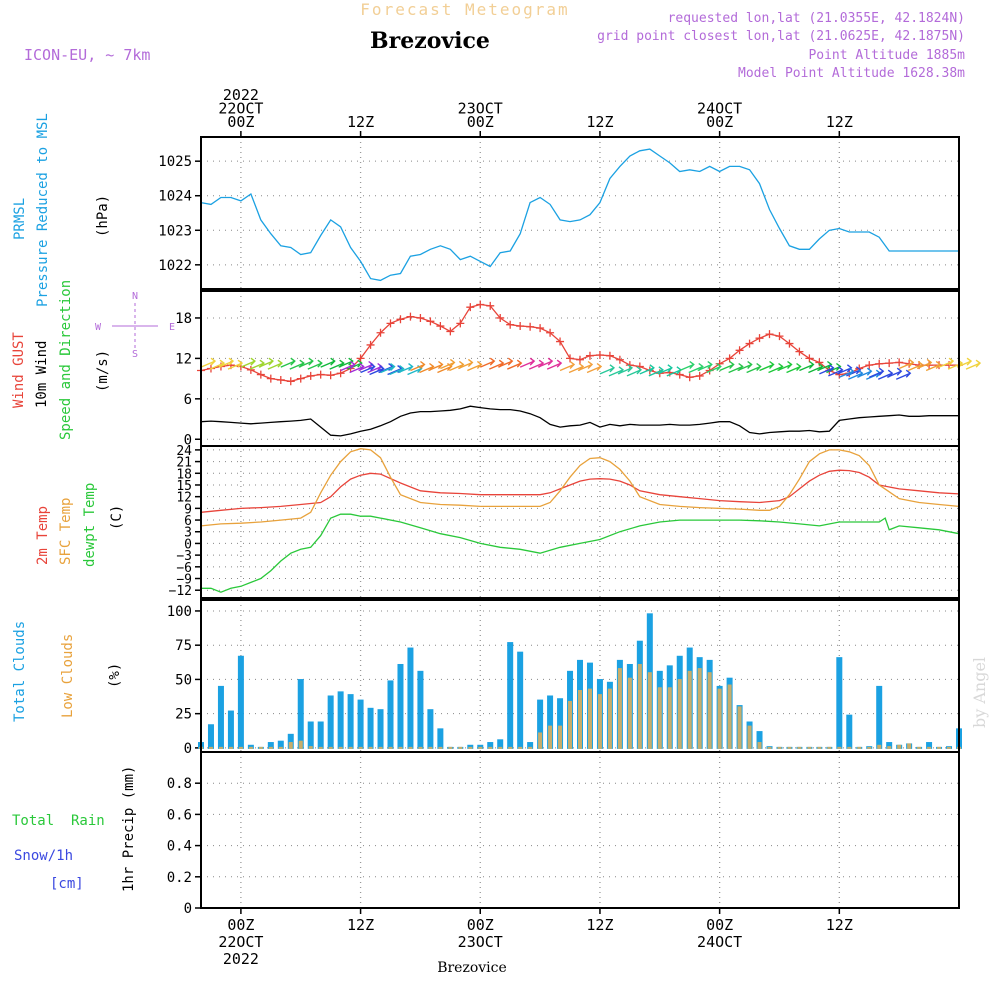  Describe the element at coordinates (430, 41) in the screenshot. I see `location-title: Brezovice` at that location.